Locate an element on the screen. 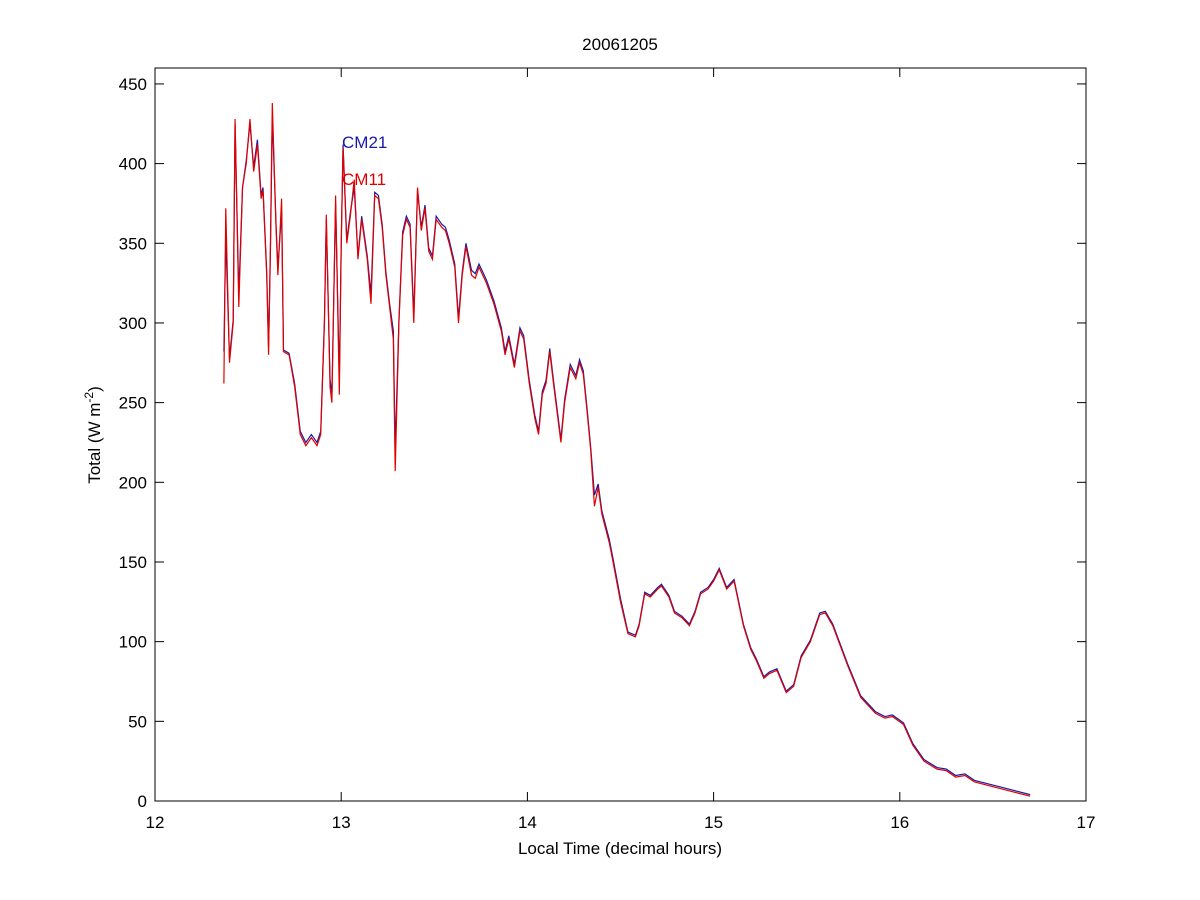 Image resolution: width=1200 pixels, height=900 pixels. y-axis-label: Total (W m-2) is located at coordinates (93, 435).